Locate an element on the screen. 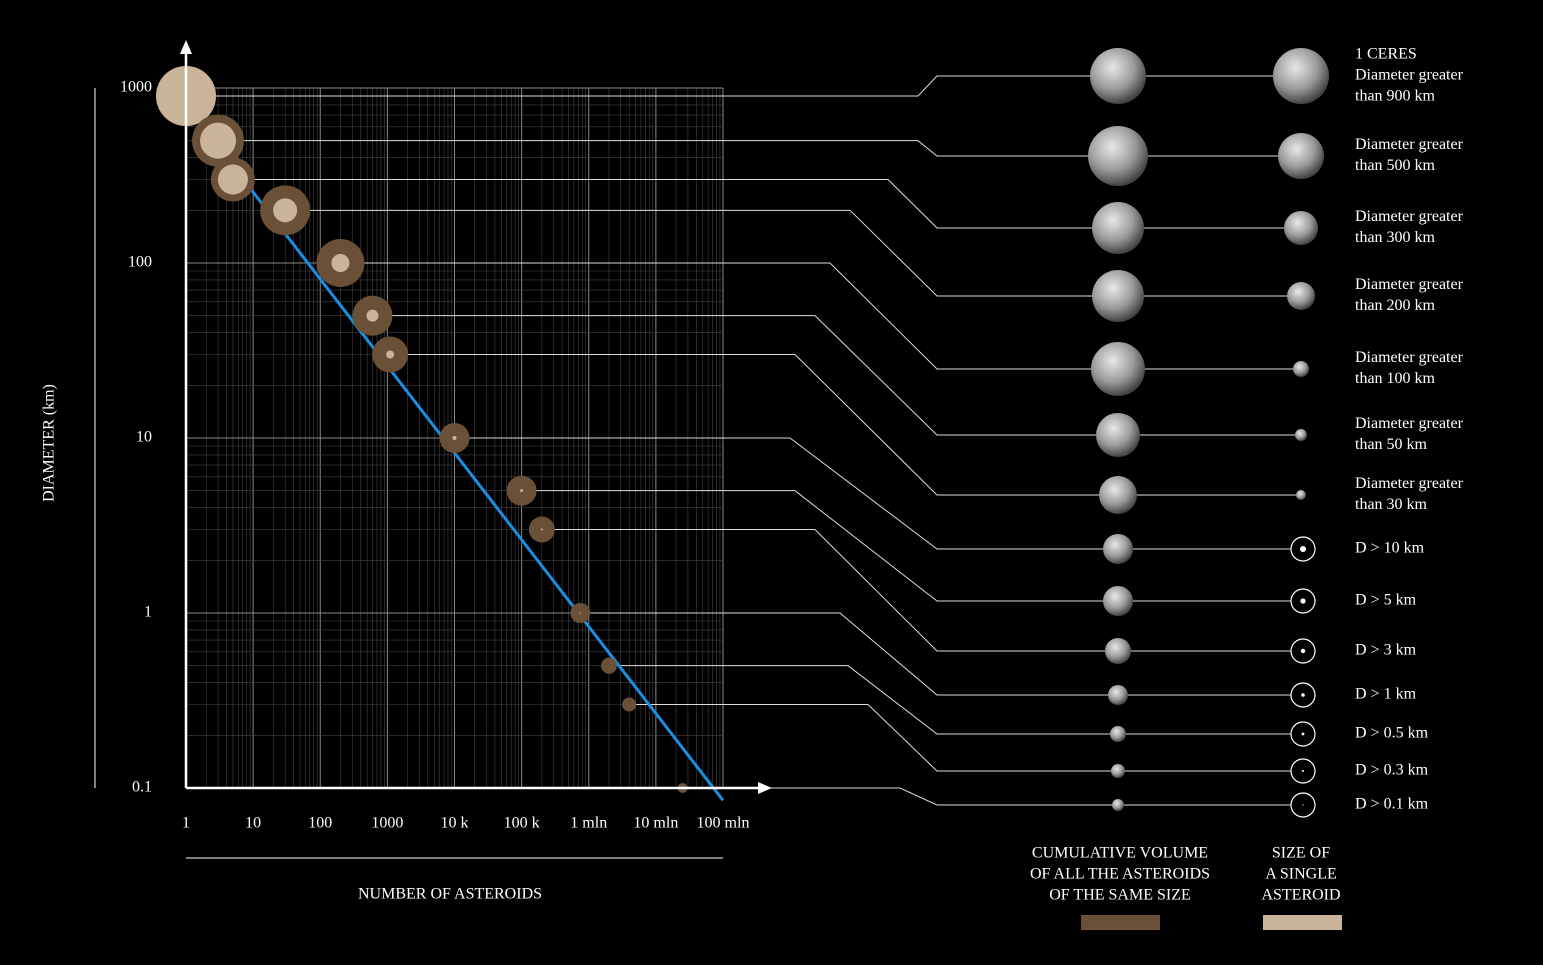 This screenshot has width=1543, height=965. x-tick-label: 1000 is located at coordinates (387, 823).